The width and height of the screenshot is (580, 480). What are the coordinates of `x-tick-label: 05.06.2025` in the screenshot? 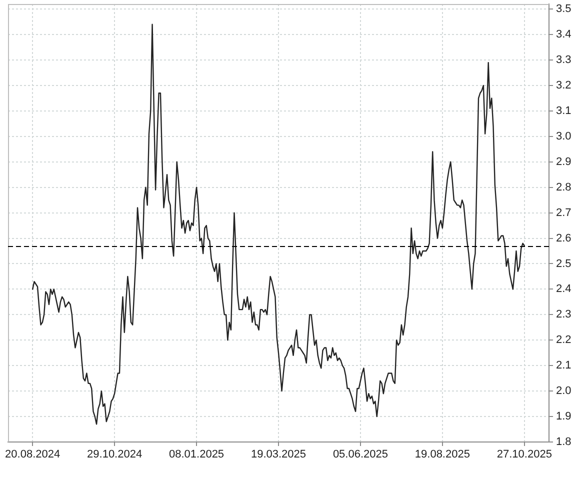 It's located at (360, 454).